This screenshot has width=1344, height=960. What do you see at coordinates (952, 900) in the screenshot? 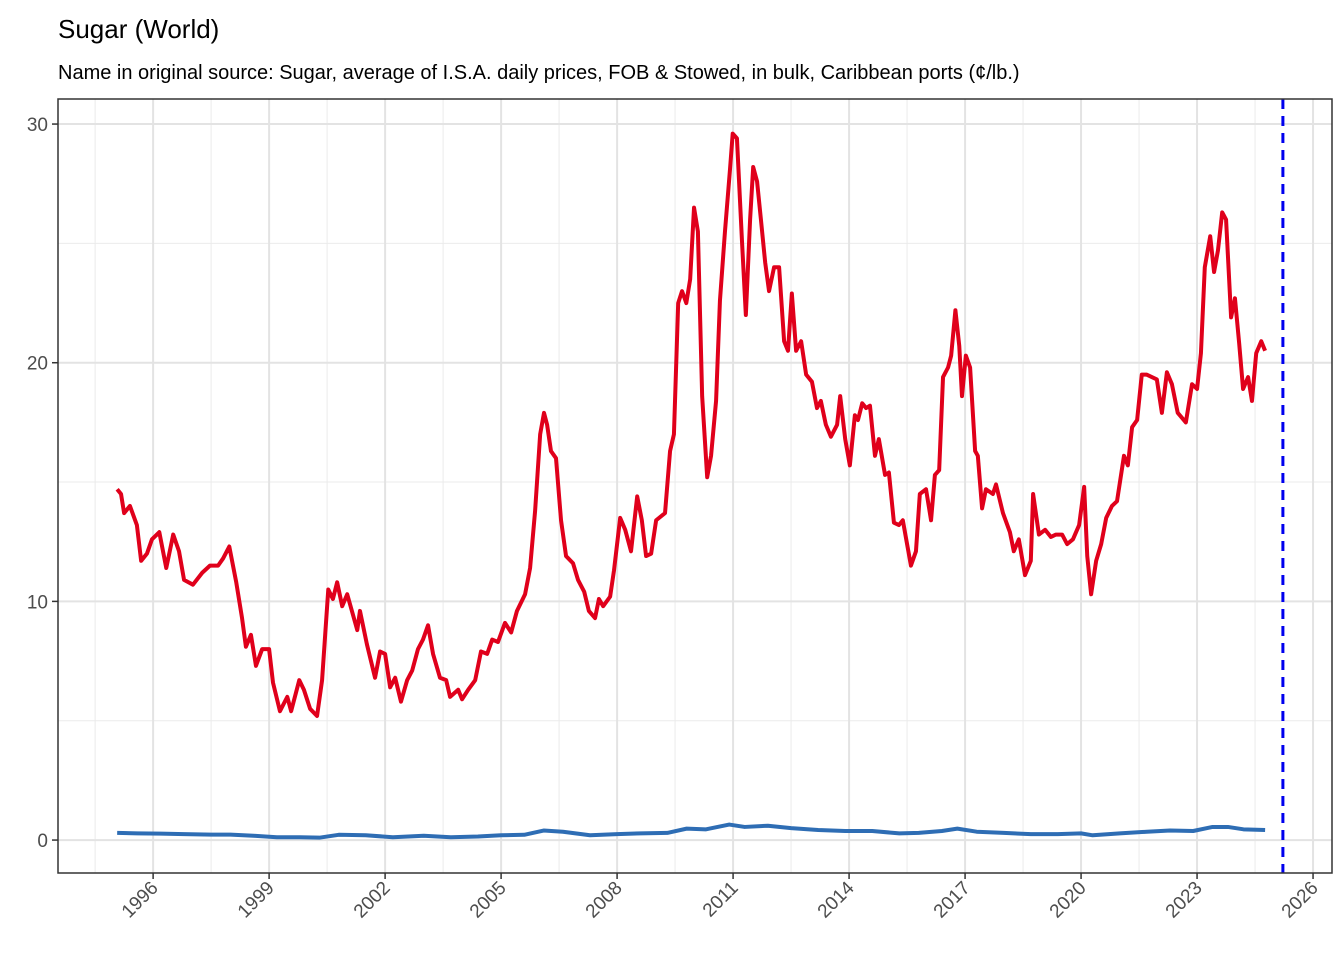
I see `x-tick-label: 2017` at bounding box center [952, 900].